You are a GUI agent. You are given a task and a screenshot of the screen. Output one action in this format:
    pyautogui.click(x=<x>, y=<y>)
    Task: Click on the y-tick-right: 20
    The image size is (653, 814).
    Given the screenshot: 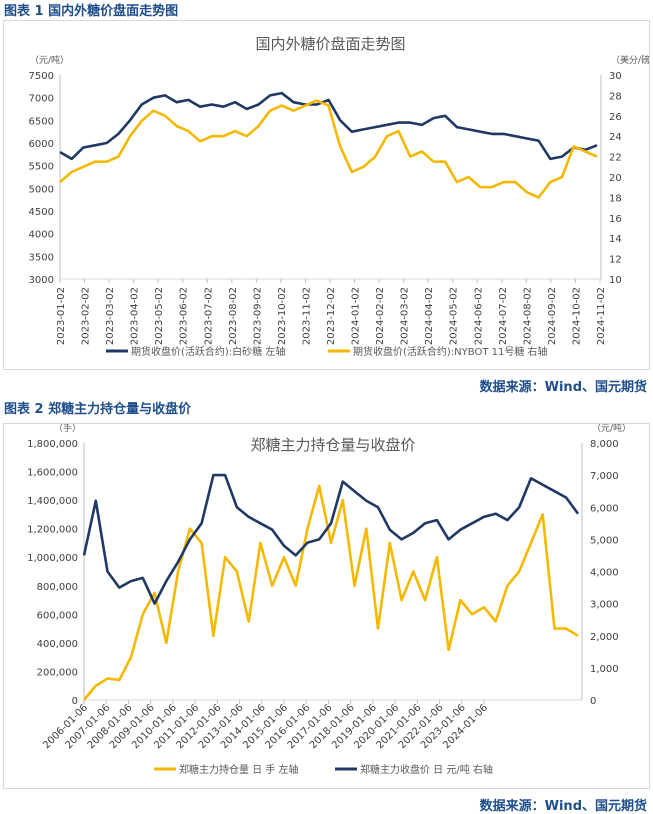 What is the action you would take?
    pyautogui.click(x=615, y=178)
    